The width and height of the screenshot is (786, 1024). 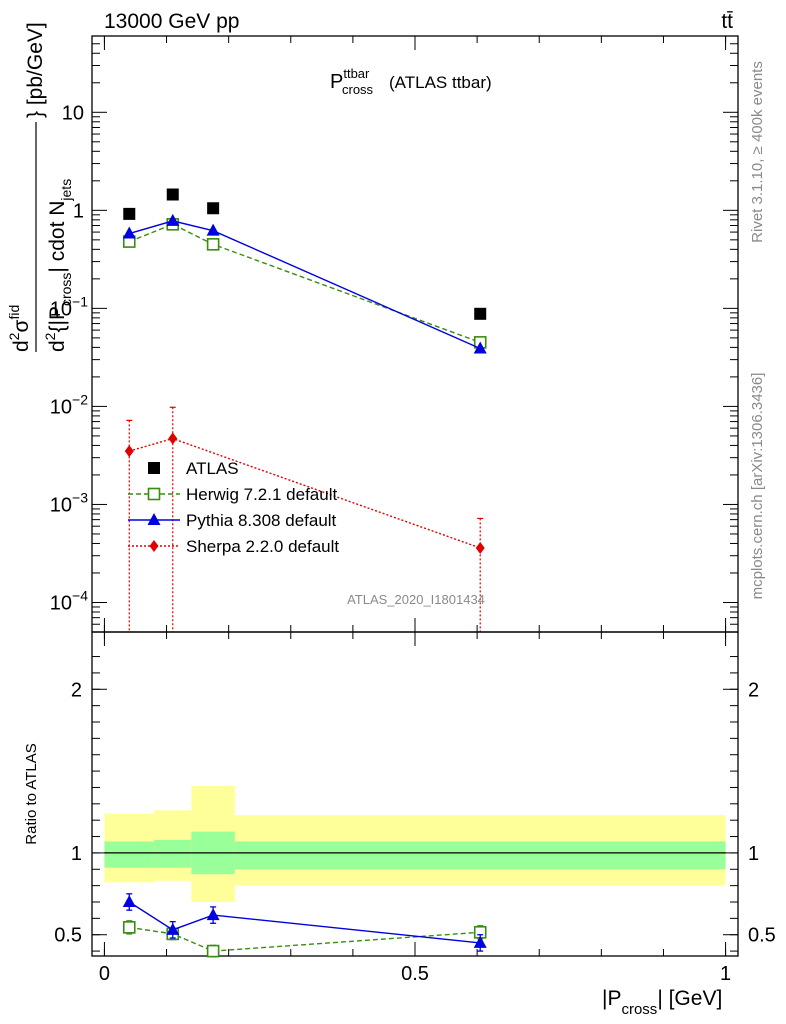 I want to click on ratio-herwig-line, so click(x=305, y=939).